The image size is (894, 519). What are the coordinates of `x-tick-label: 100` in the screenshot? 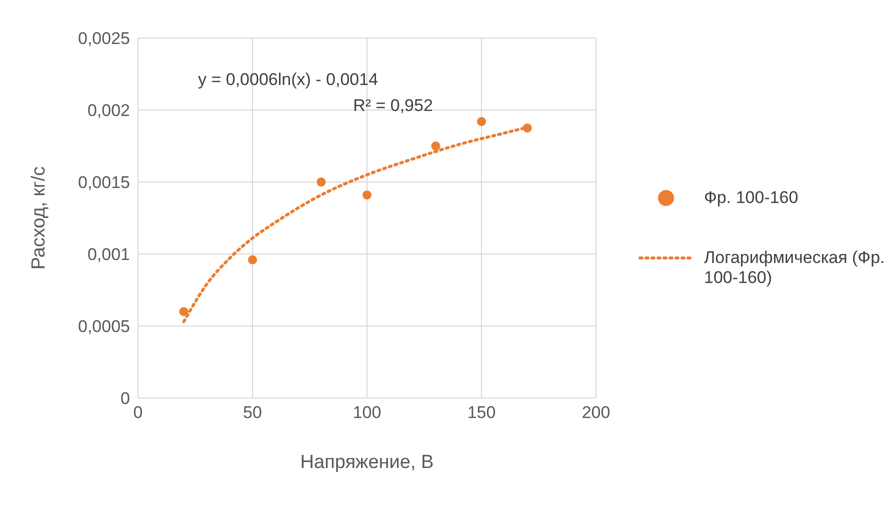 It's located at (367, 412).